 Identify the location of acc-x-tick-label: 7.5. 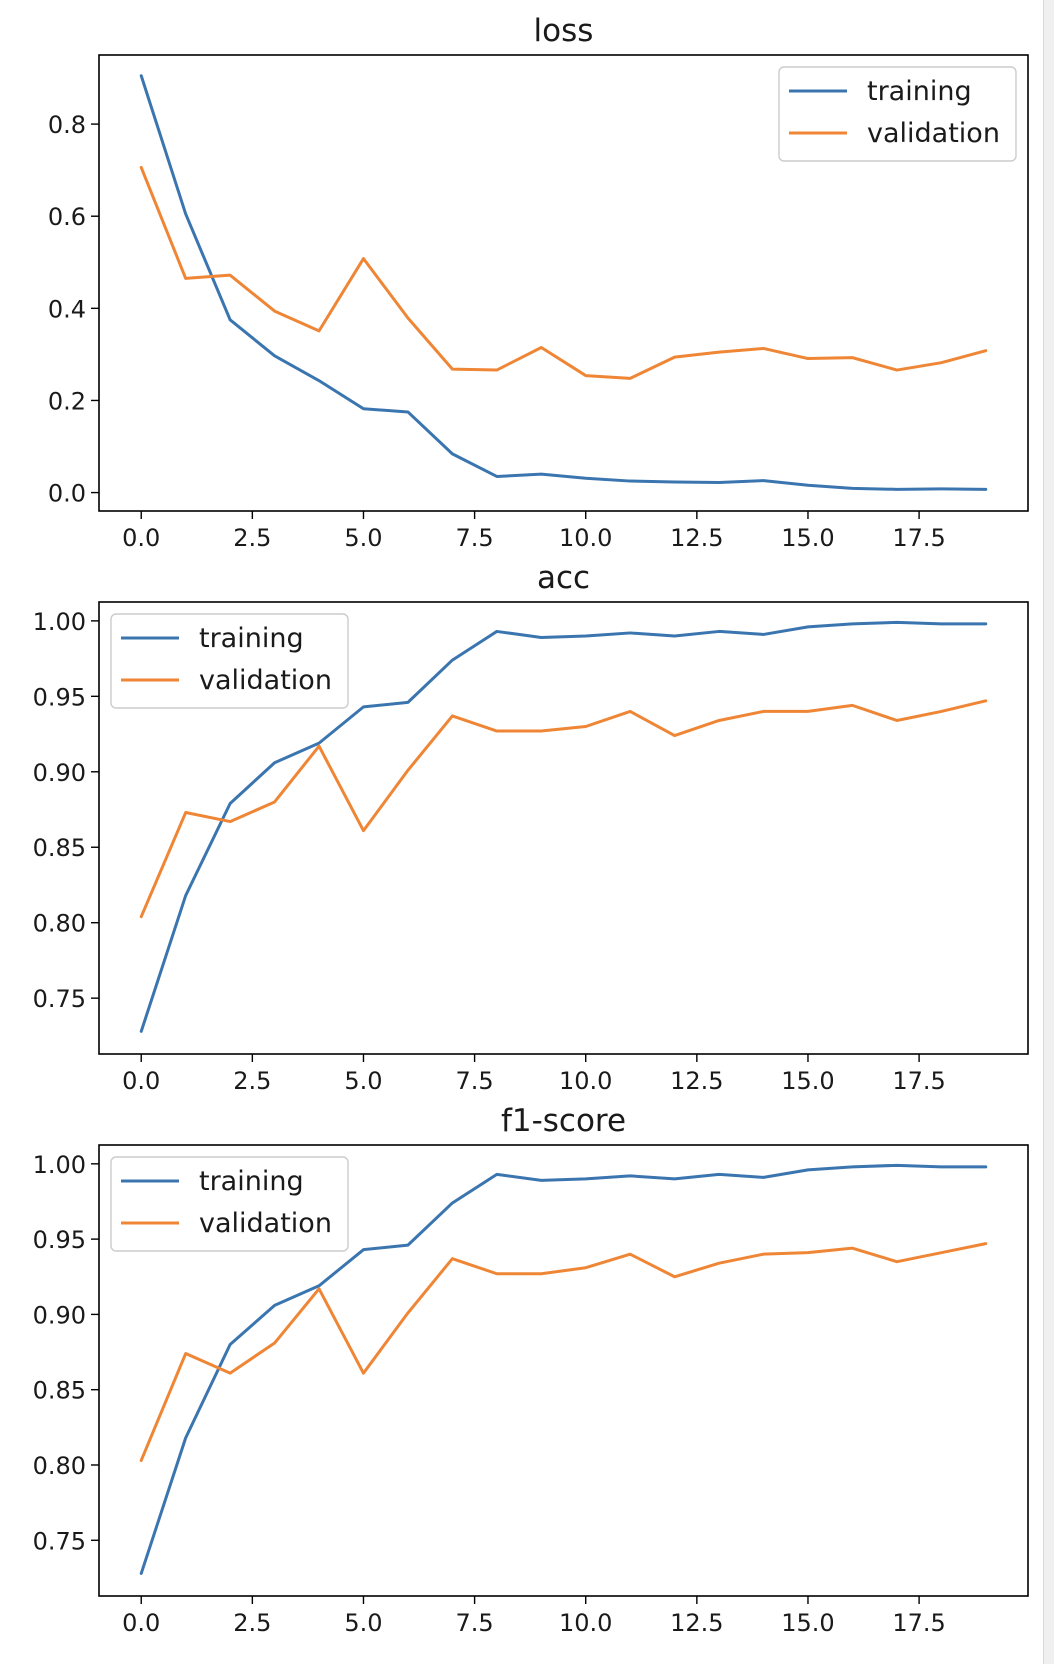
(475, 1081).